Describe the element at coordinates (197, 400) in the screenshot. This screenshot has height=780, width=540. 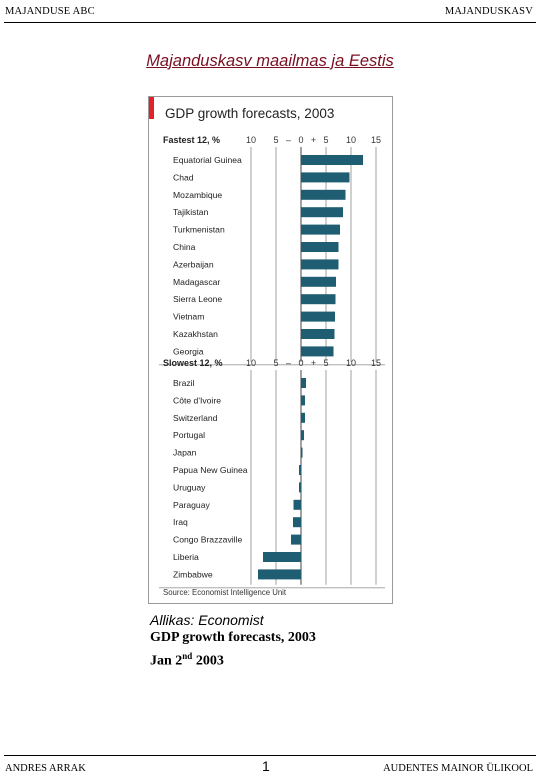
I see `category-label: Côte d'Ivoire` at that location.